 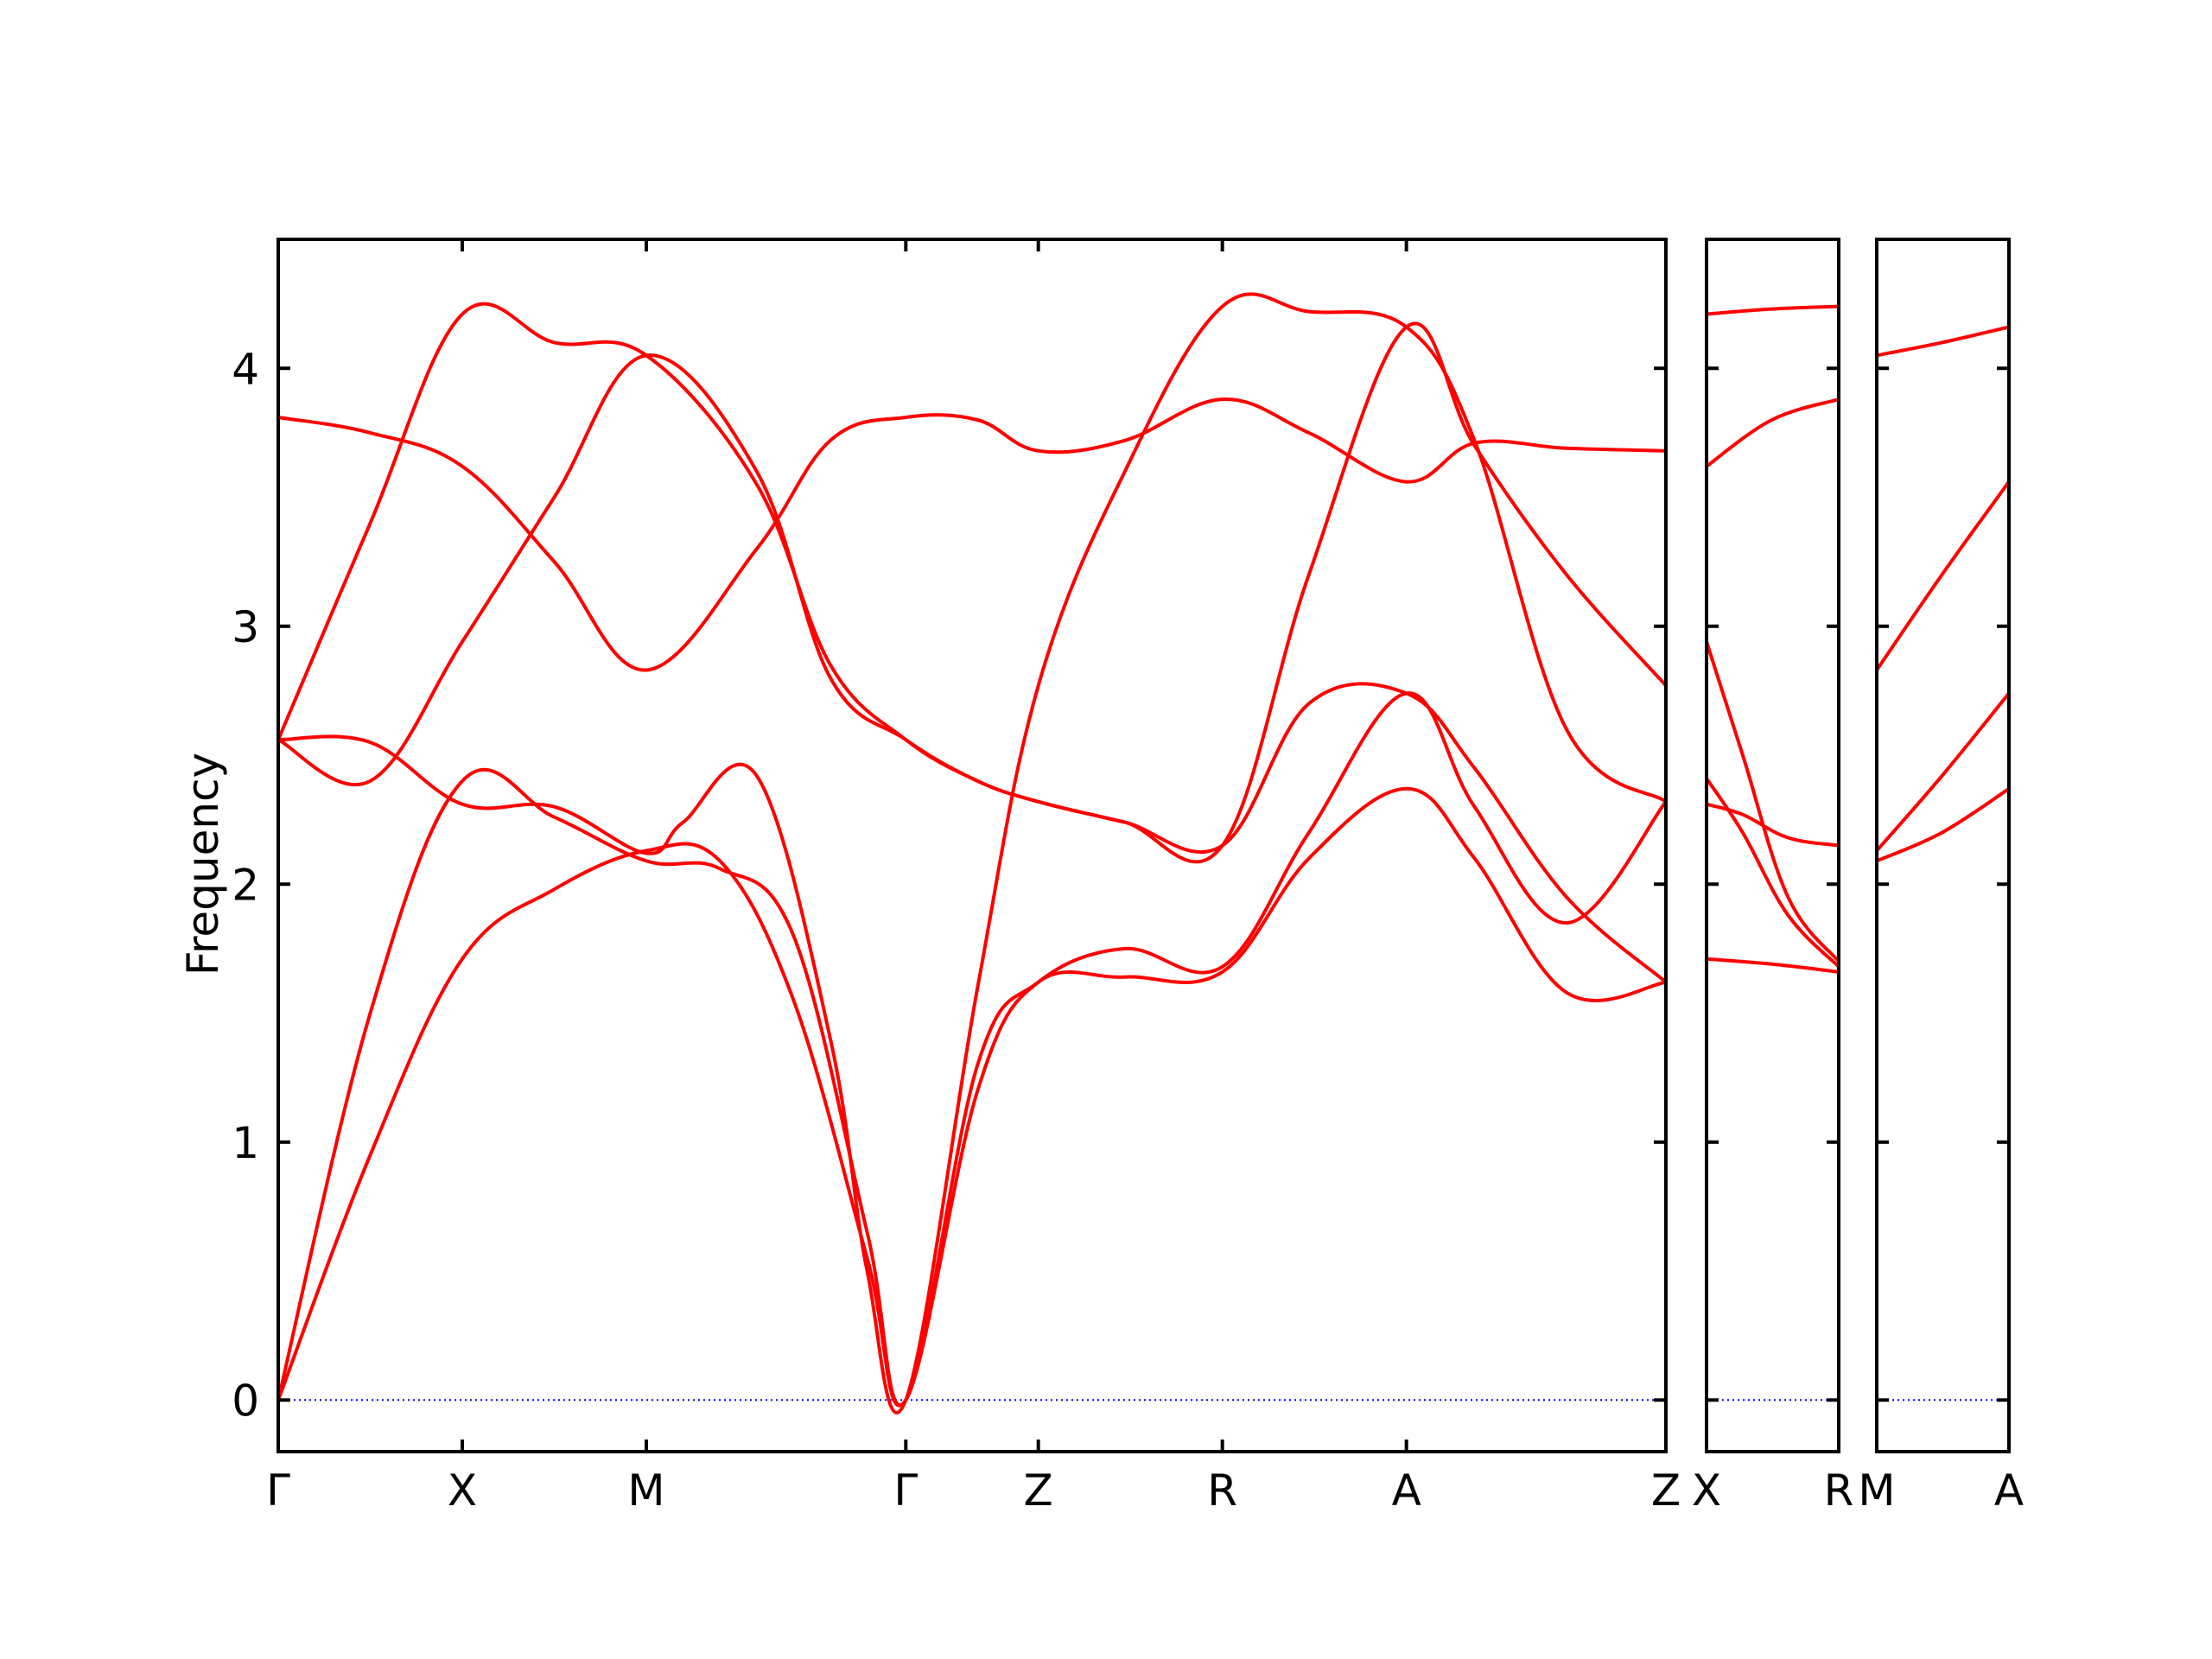 What do you see at coordinates (245, 369) in the screenshot?
I see `y-tick-label: 4` at bounding box center [245, 369].